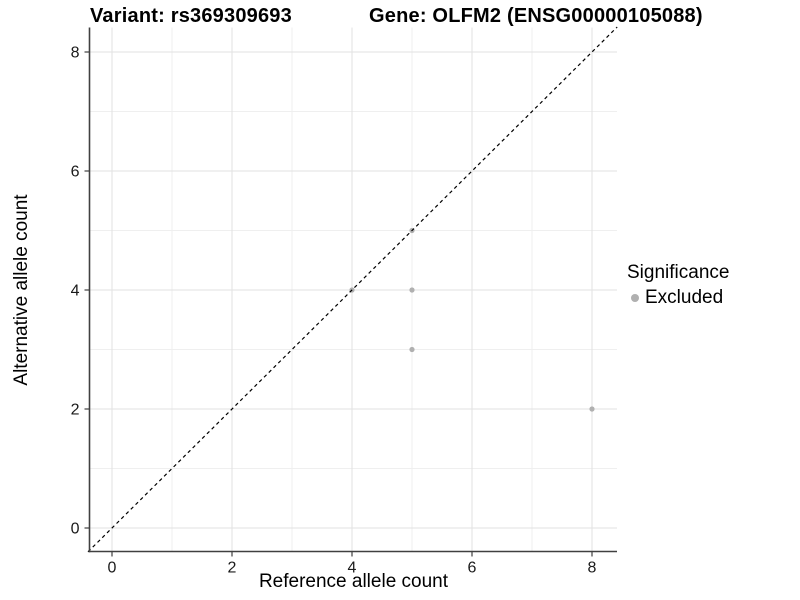 This screenshot has height=600, width=800. Describe the element at coordinates (684, 297) in the screenshot. I see `legend-item-label: Excluded` at that location.